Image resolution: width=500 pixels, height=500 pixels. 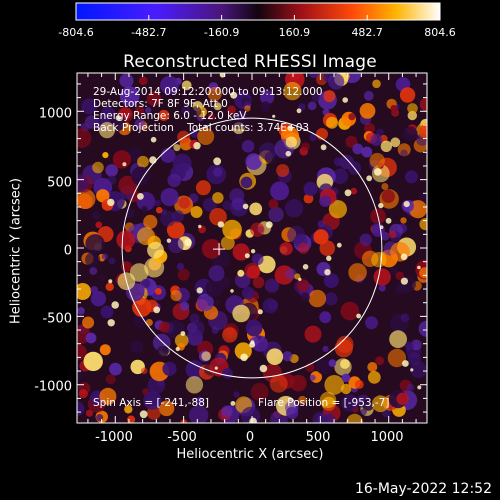 What do you see at coordinates (258, 17) in the screenshot?
I see `colorbar-tick-marks` at bounding box center [258, 17].